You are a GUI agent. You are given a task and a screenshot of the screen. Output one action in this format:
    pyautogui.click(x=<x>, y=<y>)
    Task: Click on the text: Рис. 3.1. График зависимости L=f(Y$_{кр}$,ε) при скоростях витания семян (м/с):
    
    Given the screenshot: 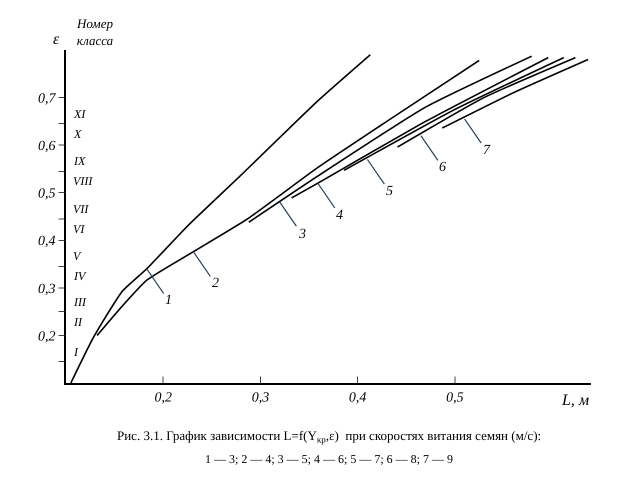 What is the action you would take?
    pyautogui.click(x=329, y=436)
    